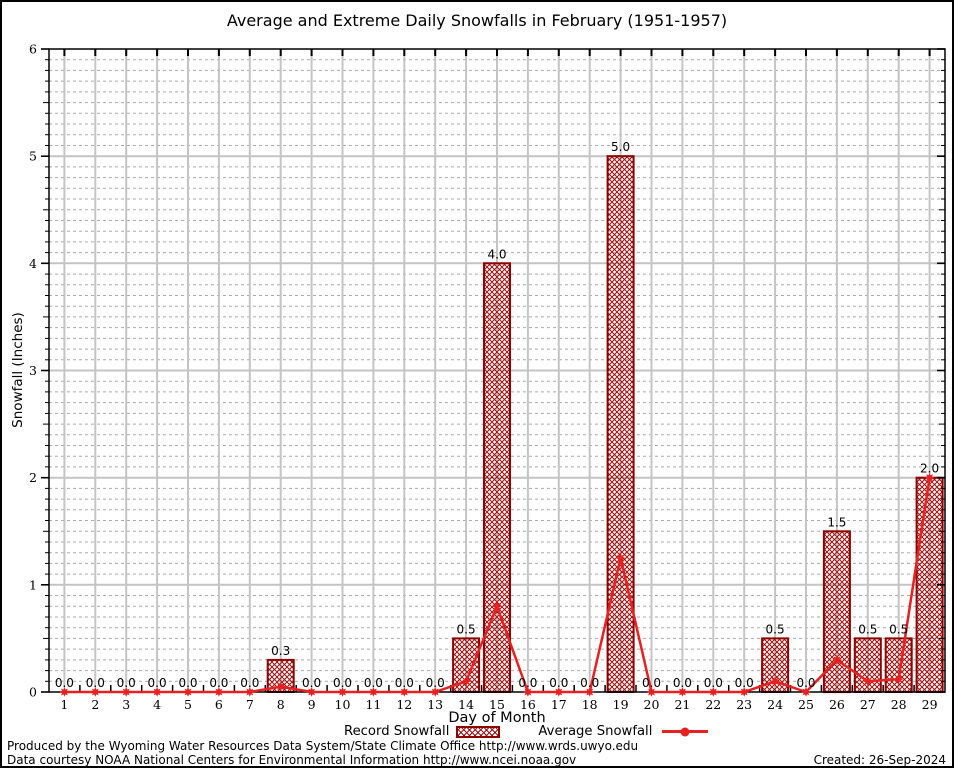  Describe the element at coordinates (879, 760) in the screenshot. I see `created-date: Created: 26-Sep-2024` at that location.